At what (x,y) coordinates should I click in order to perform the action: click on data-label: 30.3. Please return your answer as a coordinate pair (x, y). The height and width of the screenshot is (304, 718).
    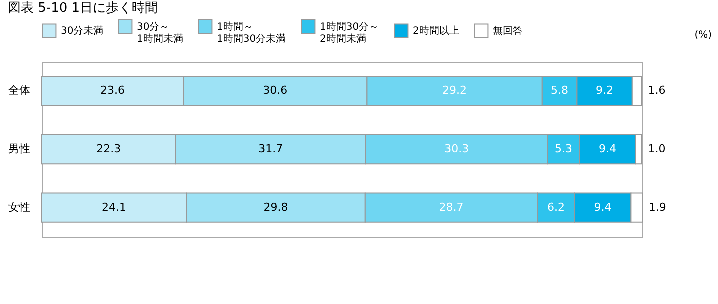
    Looking at the image, I should click on (457, 149).